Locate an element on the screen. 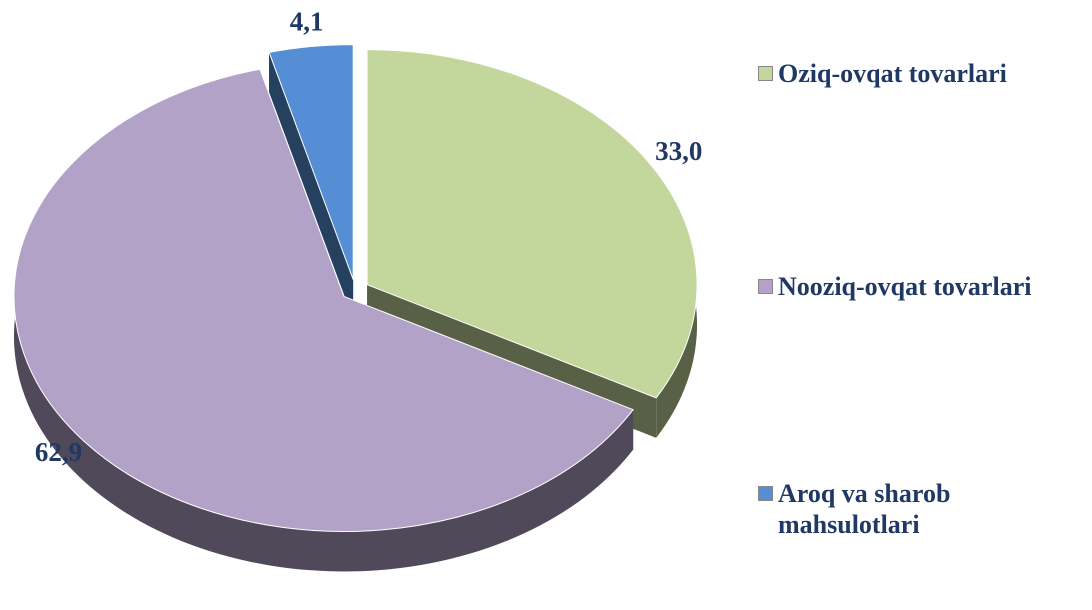  slice-wall is located at coordinates (311, 186).